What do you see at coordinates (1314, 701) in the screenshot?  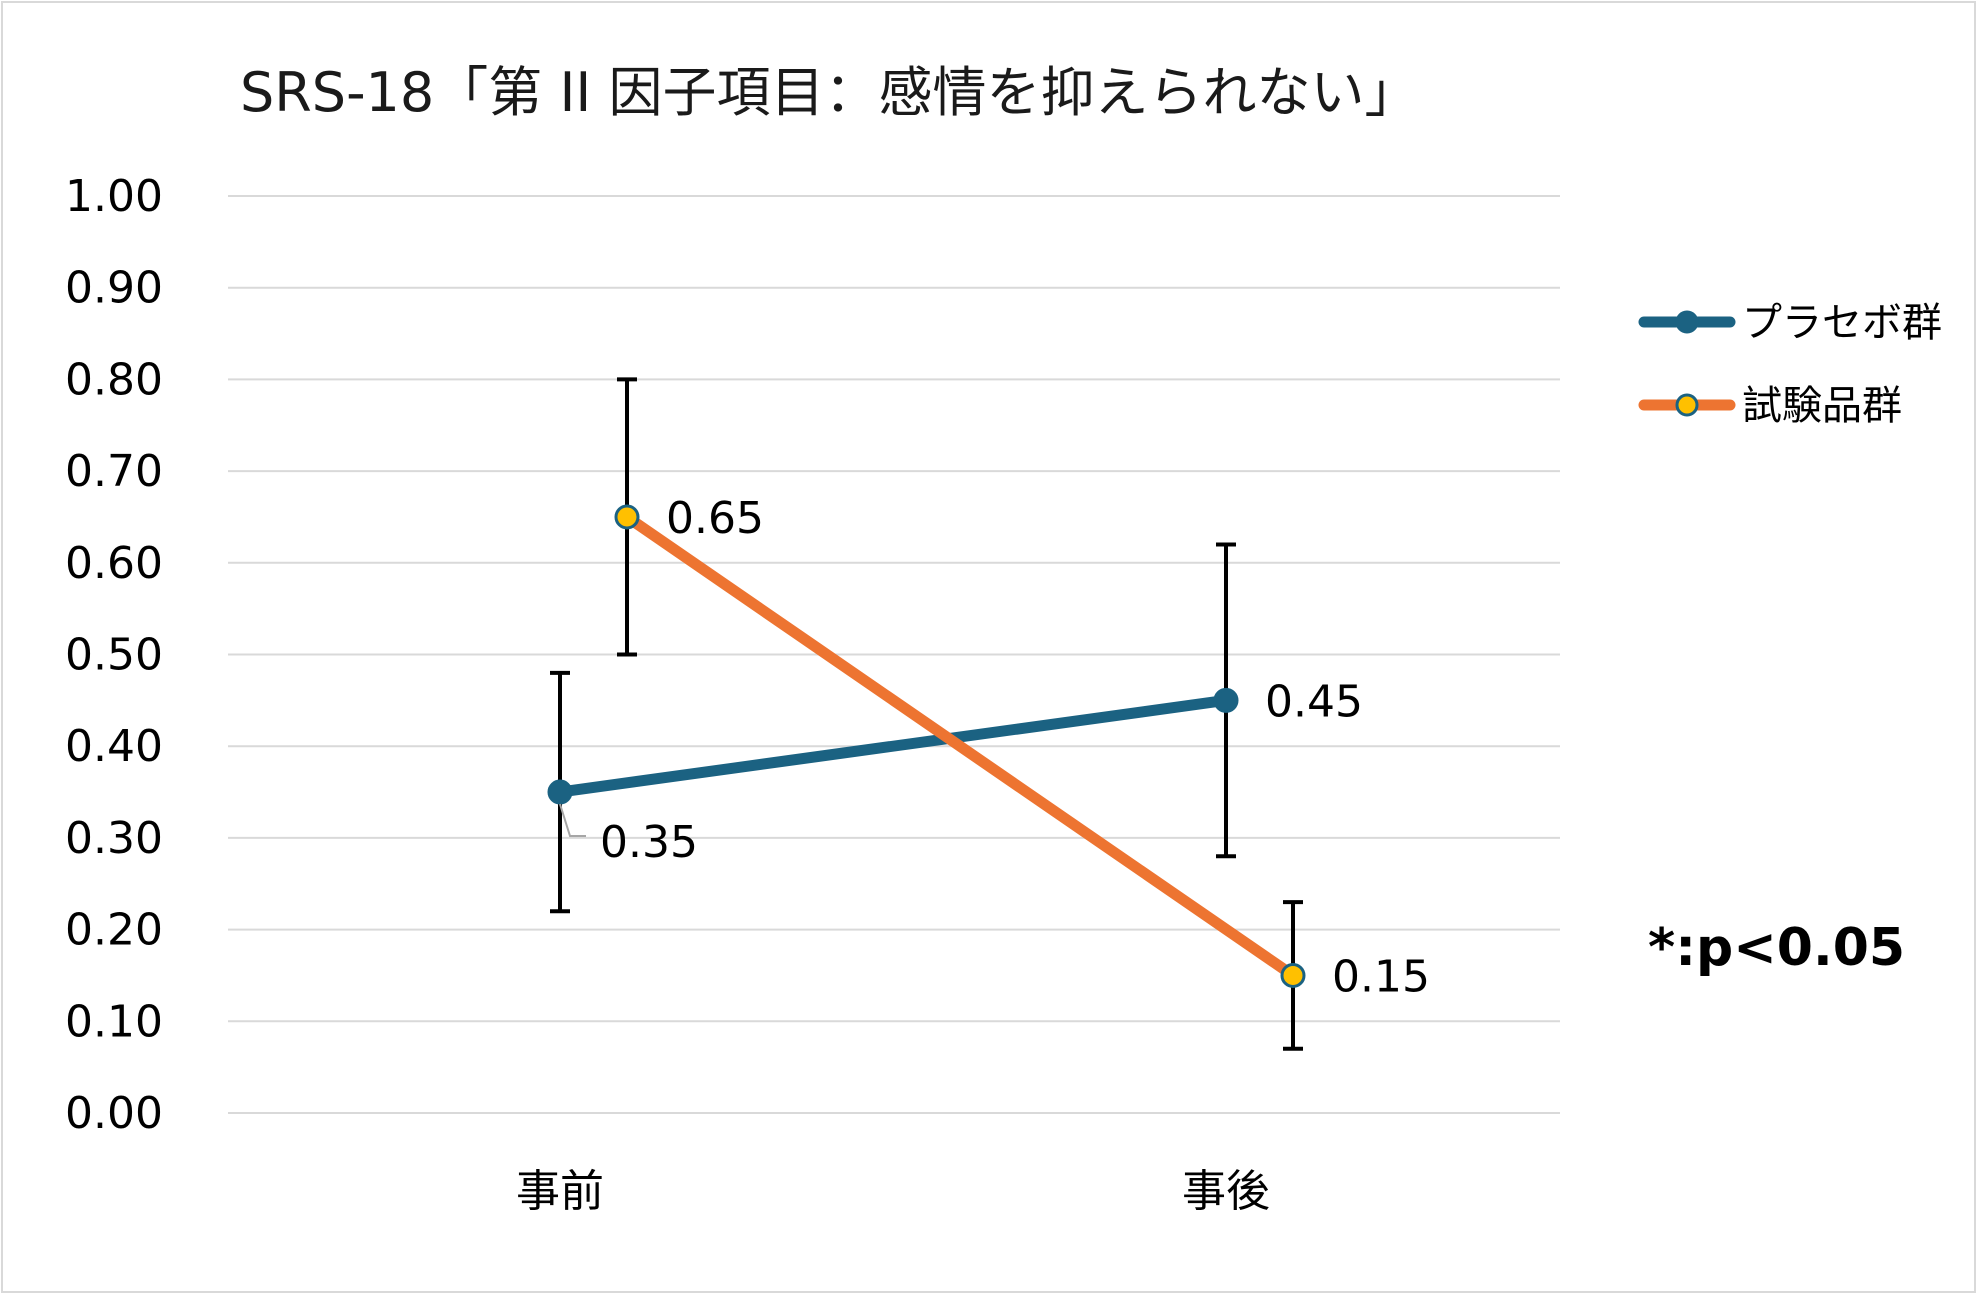 I see `data-label: 0.45` at bounding box center [1314, 701].